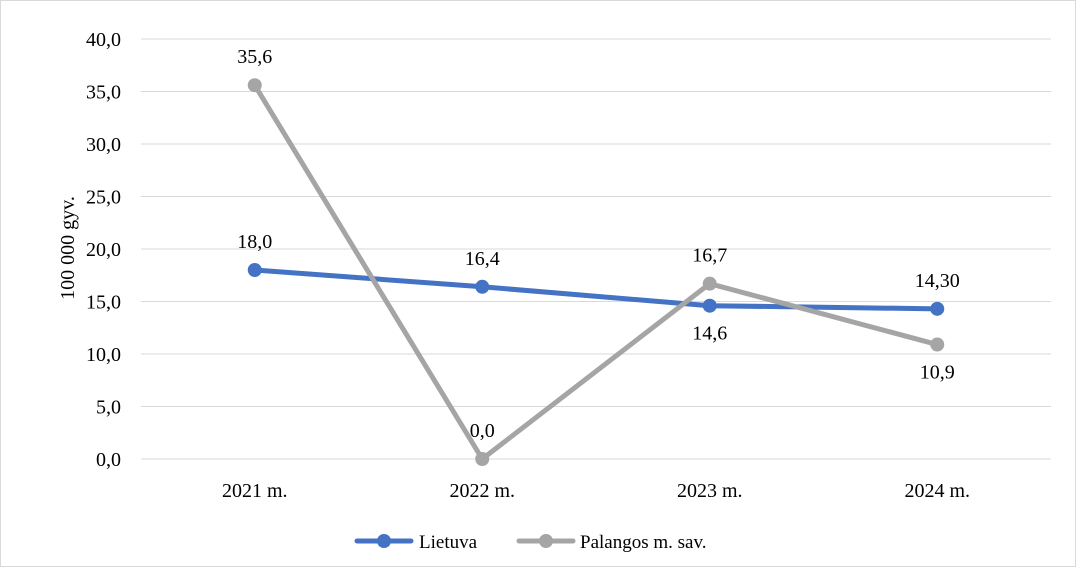 This screenshot has width=1077, height=571. I want to click on y-tick-label: 30,0, so click(103, 145).